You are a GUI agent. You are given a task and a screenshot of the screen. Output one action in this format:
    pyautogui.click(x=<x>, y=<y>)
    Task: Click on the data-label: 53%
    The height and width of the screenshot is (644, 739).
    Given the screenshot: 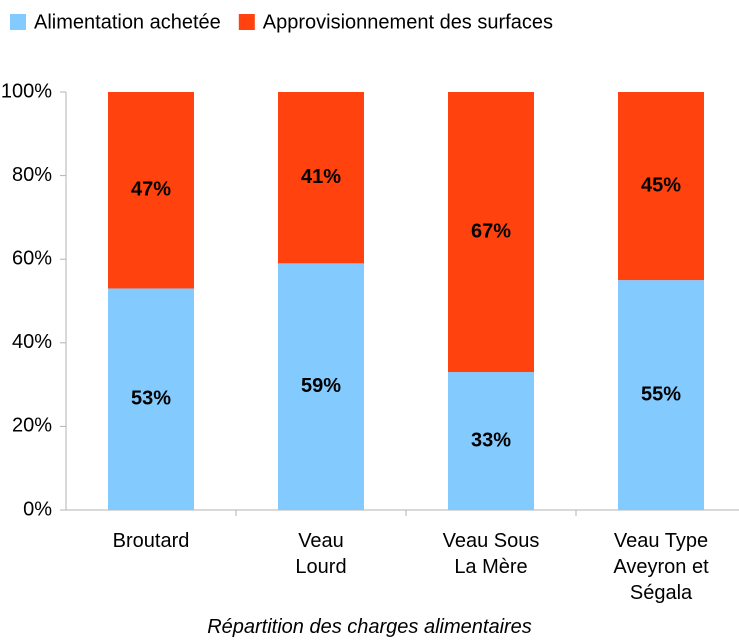 What is the action you would take?
    pyautogui.click(x=151, y=399)
    